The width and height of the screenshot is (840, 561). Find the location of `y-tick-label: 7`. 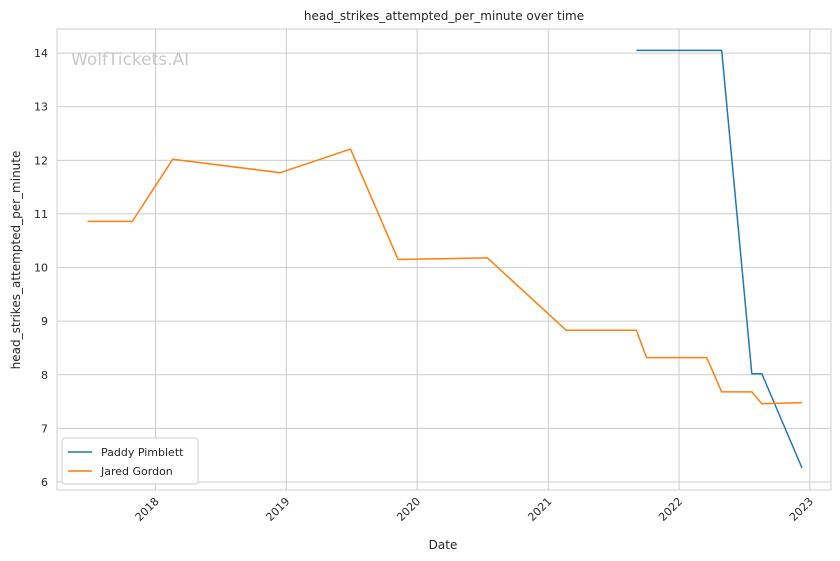

y-tick-label: 7 is located at coordinates (44, 428).